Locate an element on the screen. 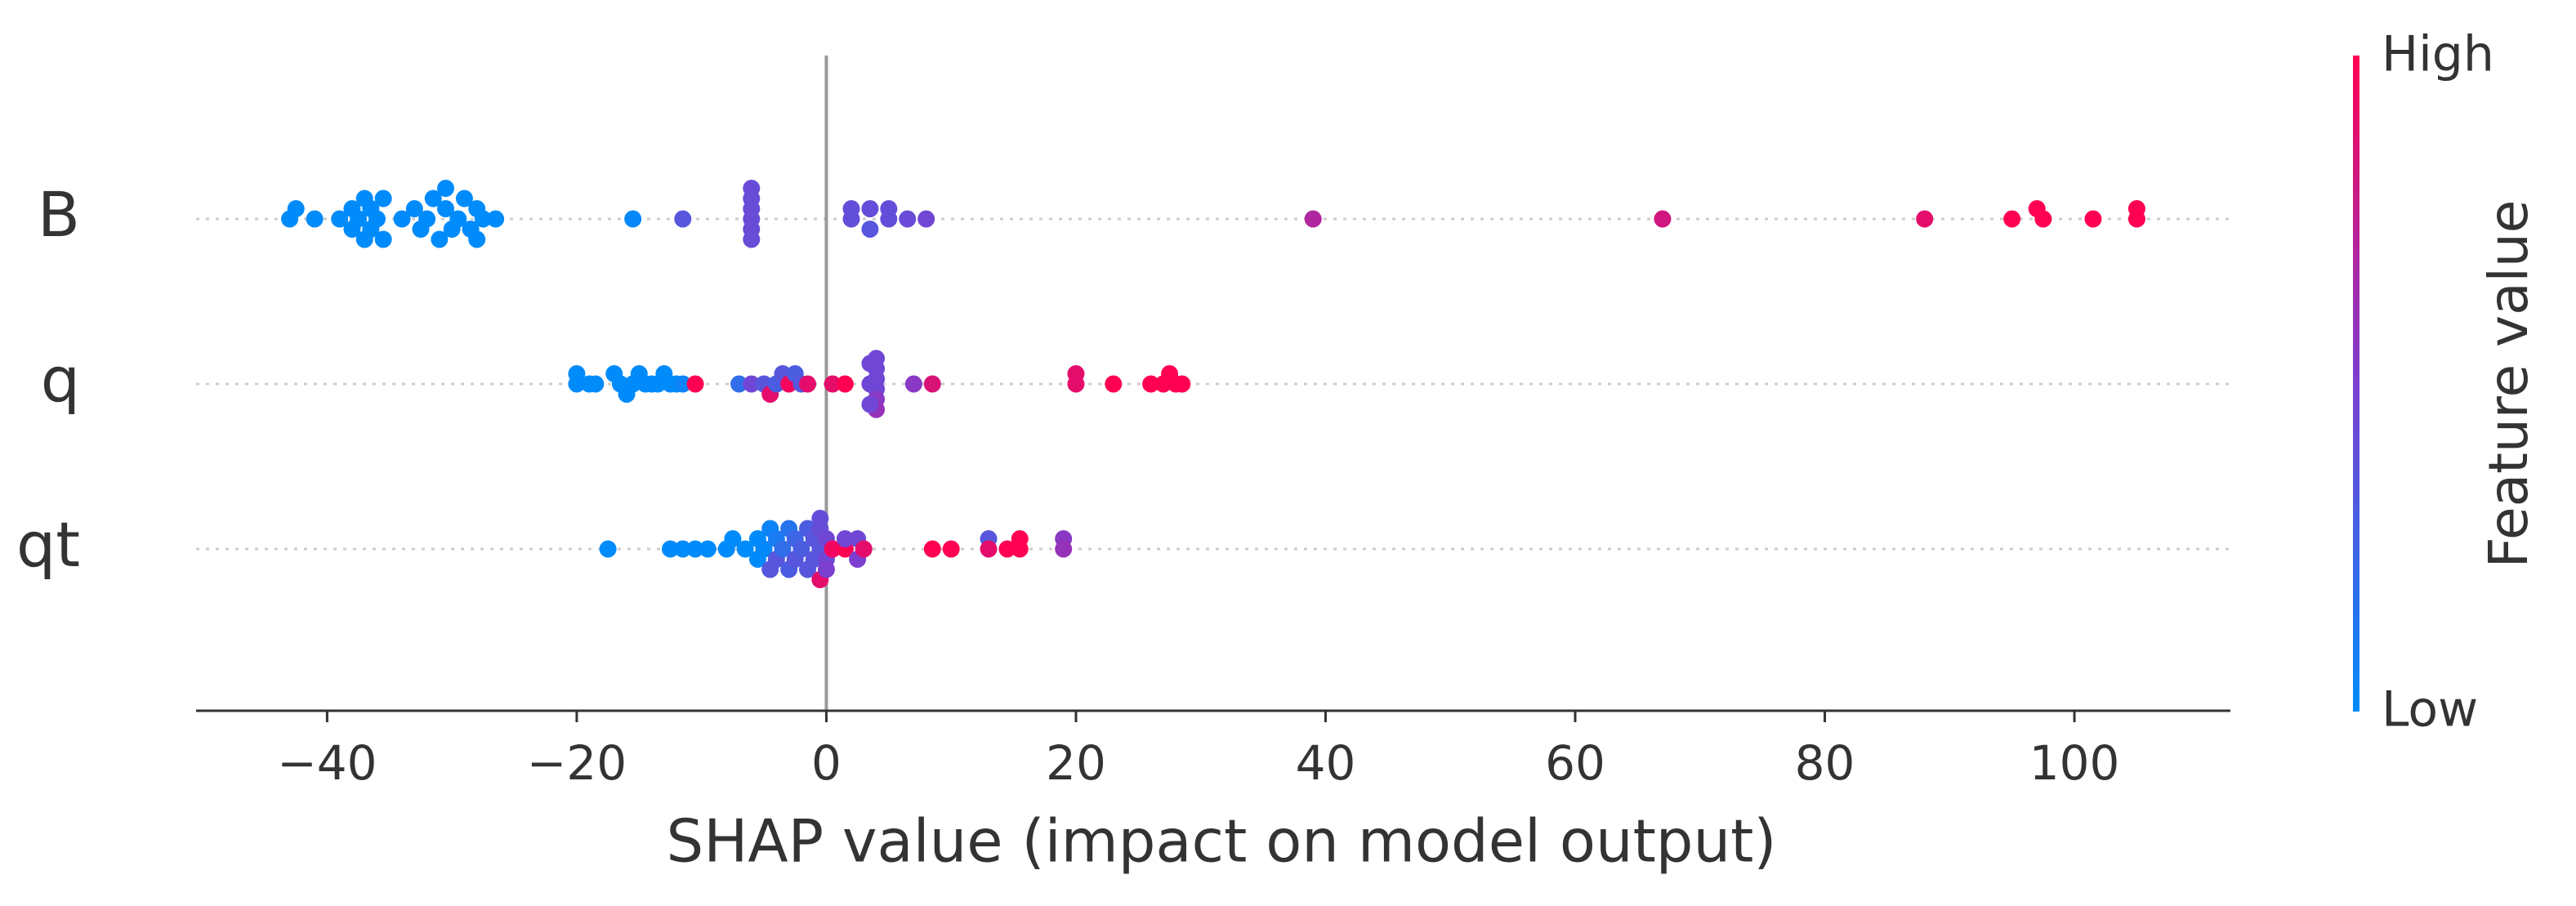 The image size is (2576, 906). feature-labels: Bq qt is located at coordinates (48, 379).